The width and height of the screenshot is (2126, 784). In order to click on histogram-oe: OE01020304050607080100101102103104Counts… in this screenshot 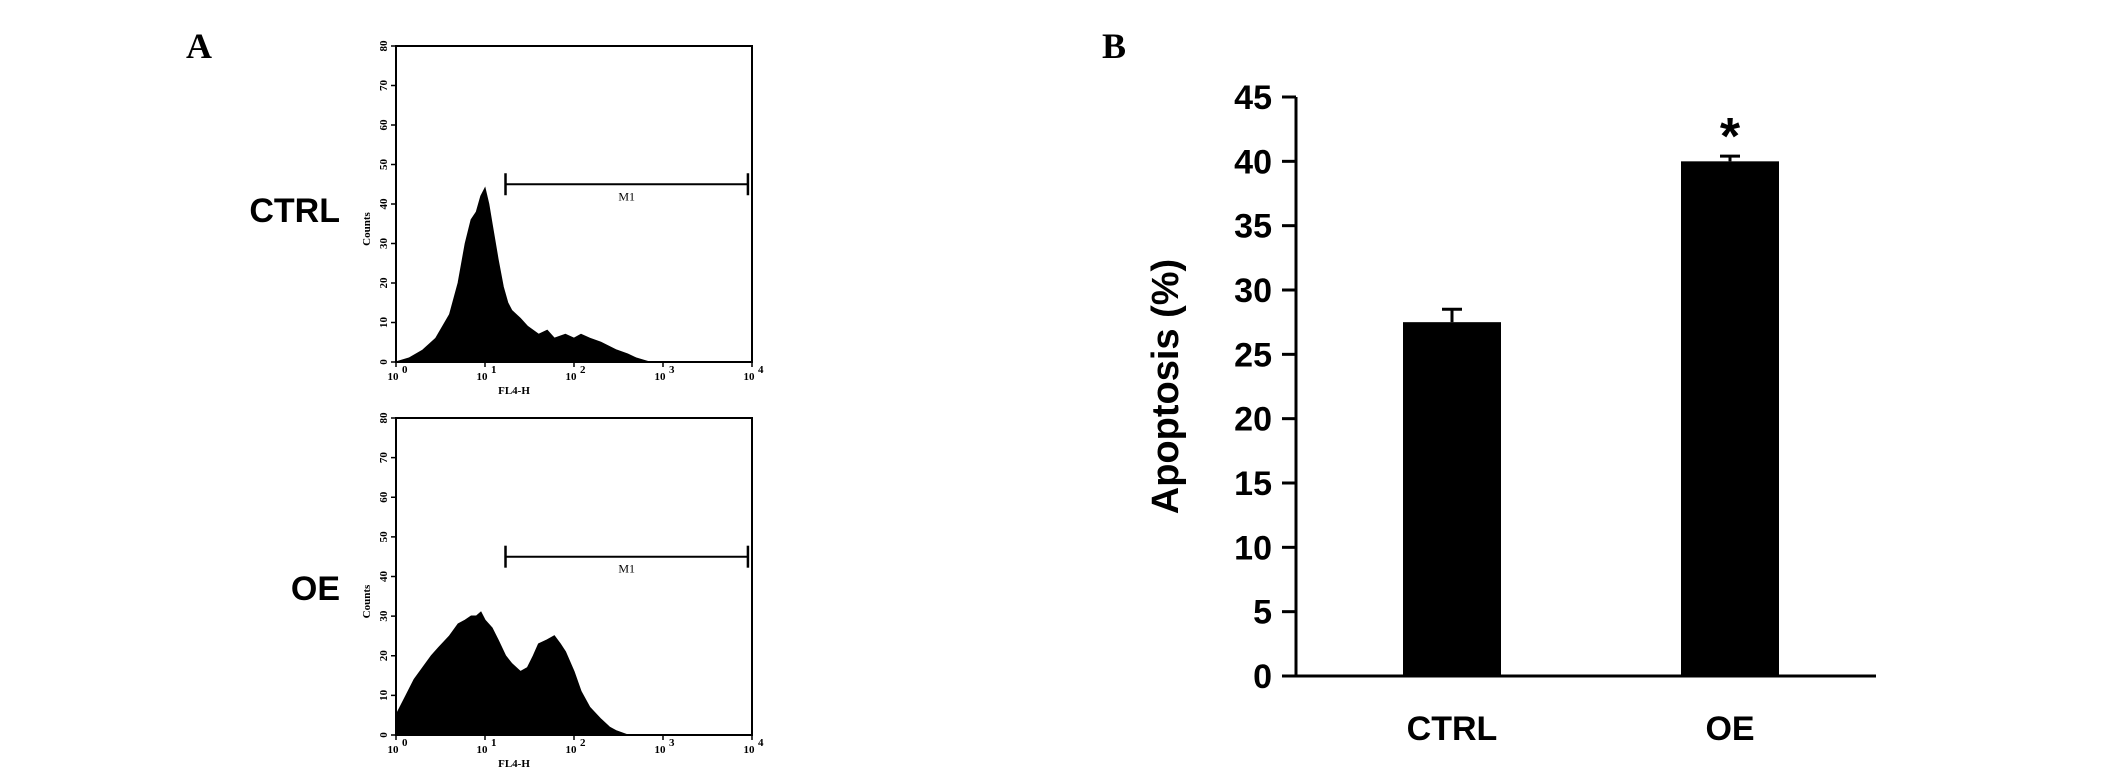, I will do `click(527, 591)`.